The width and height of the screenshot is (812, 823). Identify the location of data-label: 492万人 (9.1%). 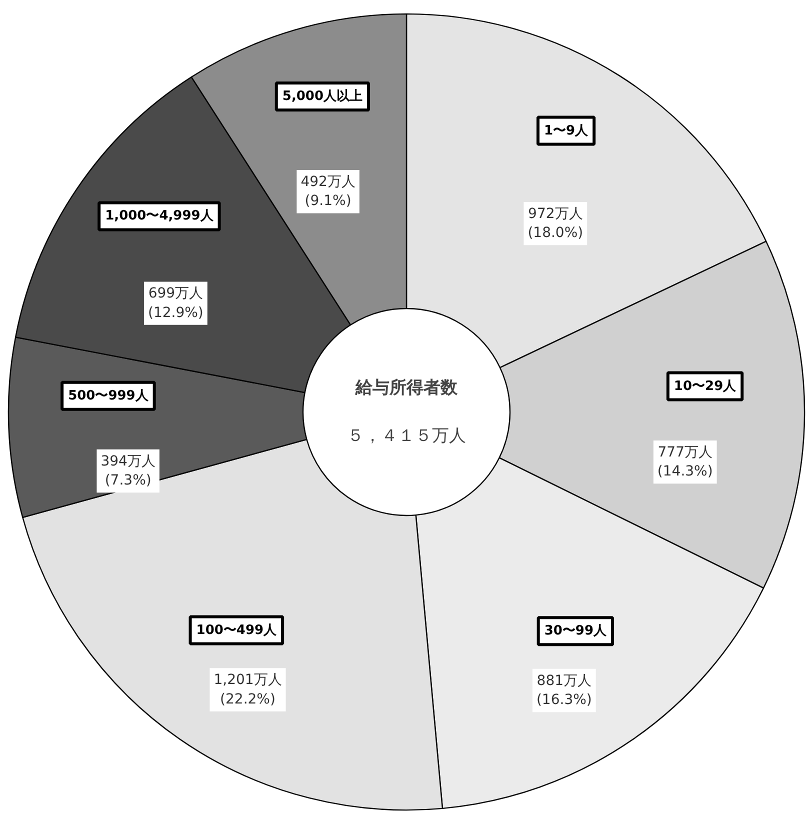
(328, 192).